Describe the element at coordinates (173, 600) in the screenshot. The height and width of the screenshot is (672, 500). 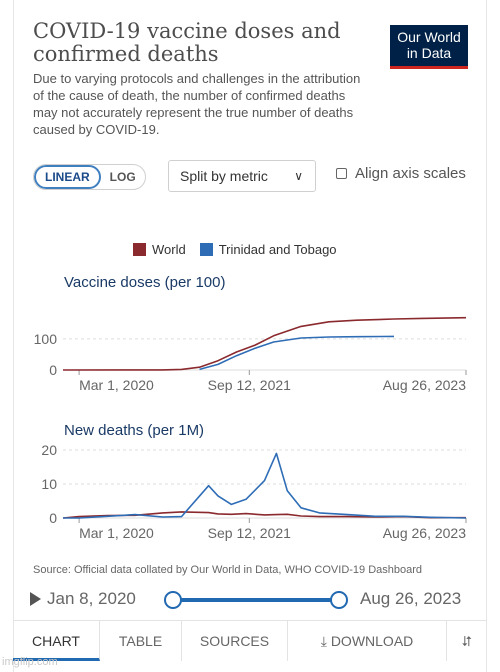
I see `timeline-start-handle` at that location.